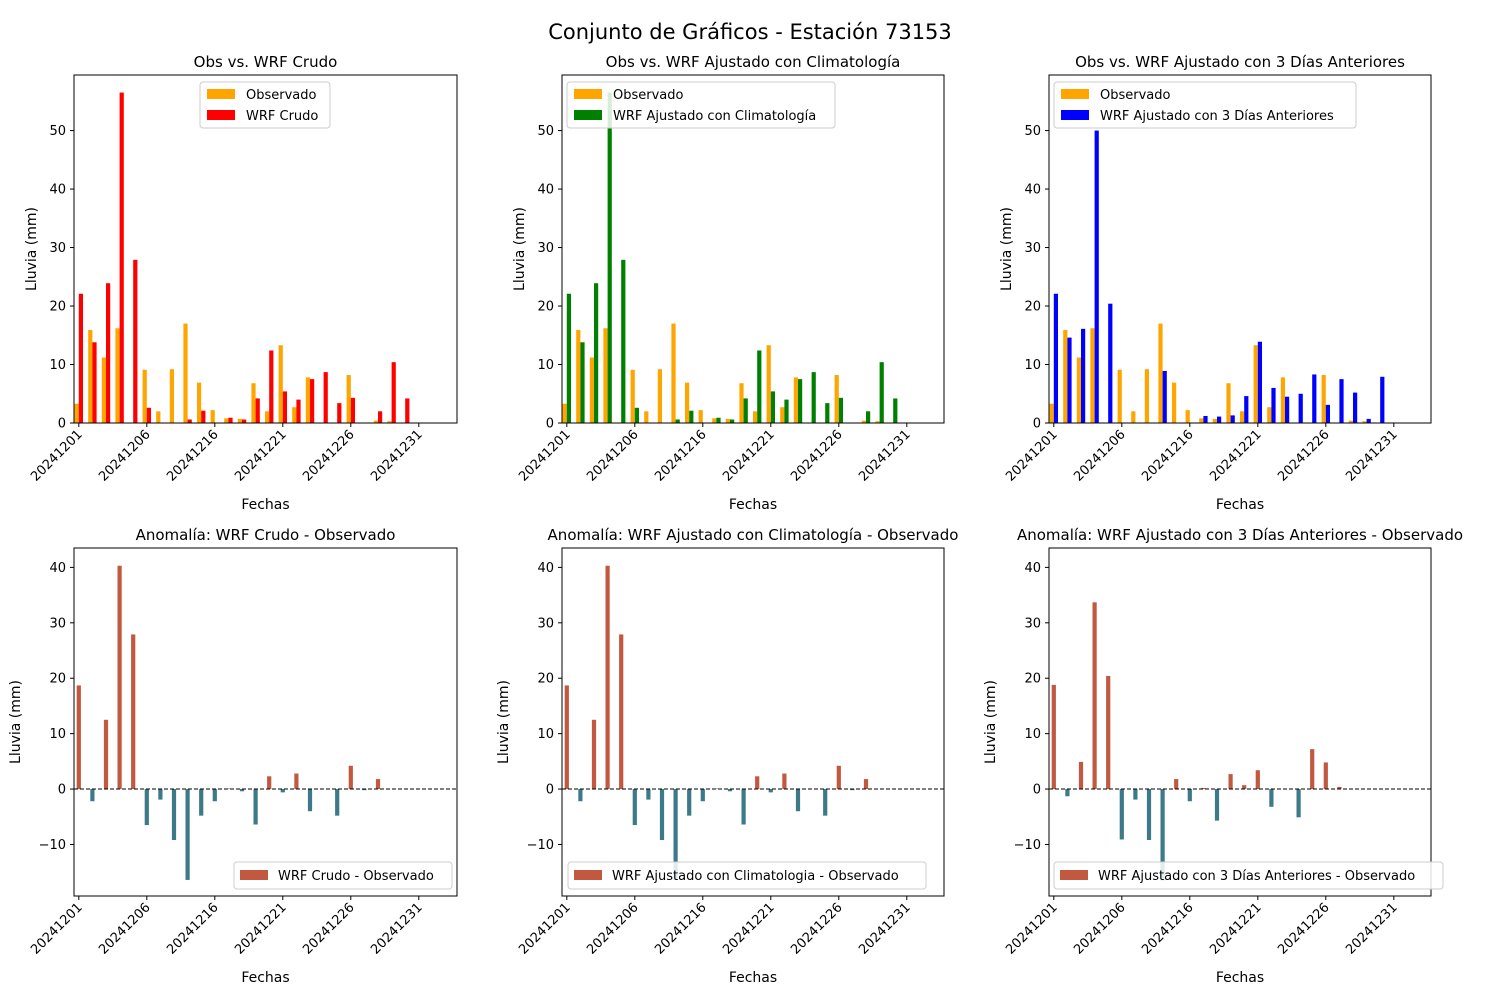 This screenshot has width=1500, height=1000. Describe the element at coordinates (1031, 455) in the screenshot. I see `x-tick-label: 20241201` at that location.